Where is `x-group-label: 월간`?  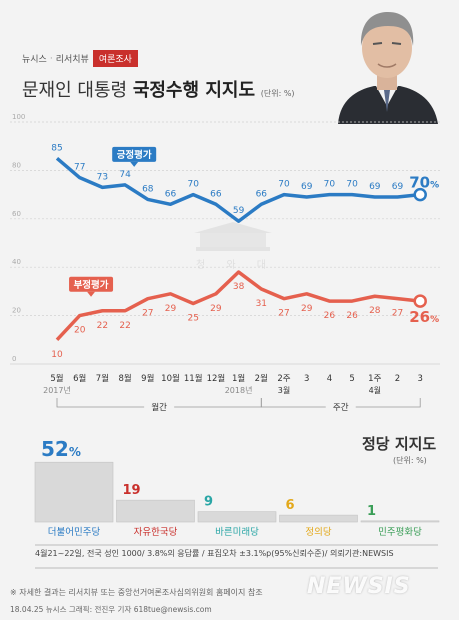 x-group-label: 월간 is located at coordinates (159, 407).